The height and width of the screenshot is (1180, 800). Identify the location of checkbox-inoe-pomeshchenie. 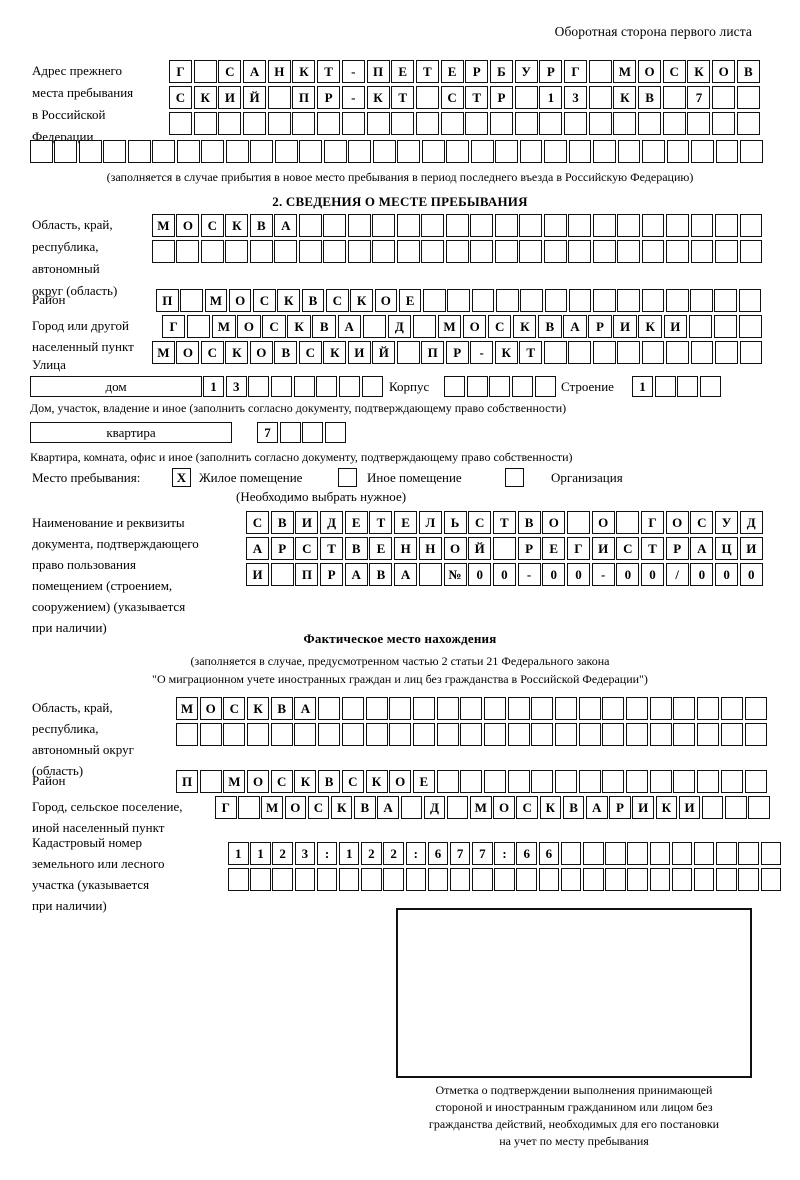
(347, 477).